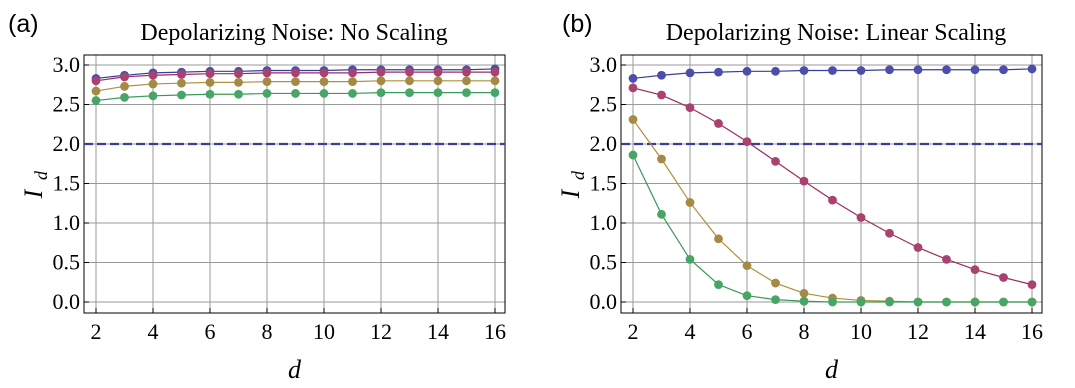 This screenshot has width=1075, height=388. I want to click on series-line, so click(832, 228).